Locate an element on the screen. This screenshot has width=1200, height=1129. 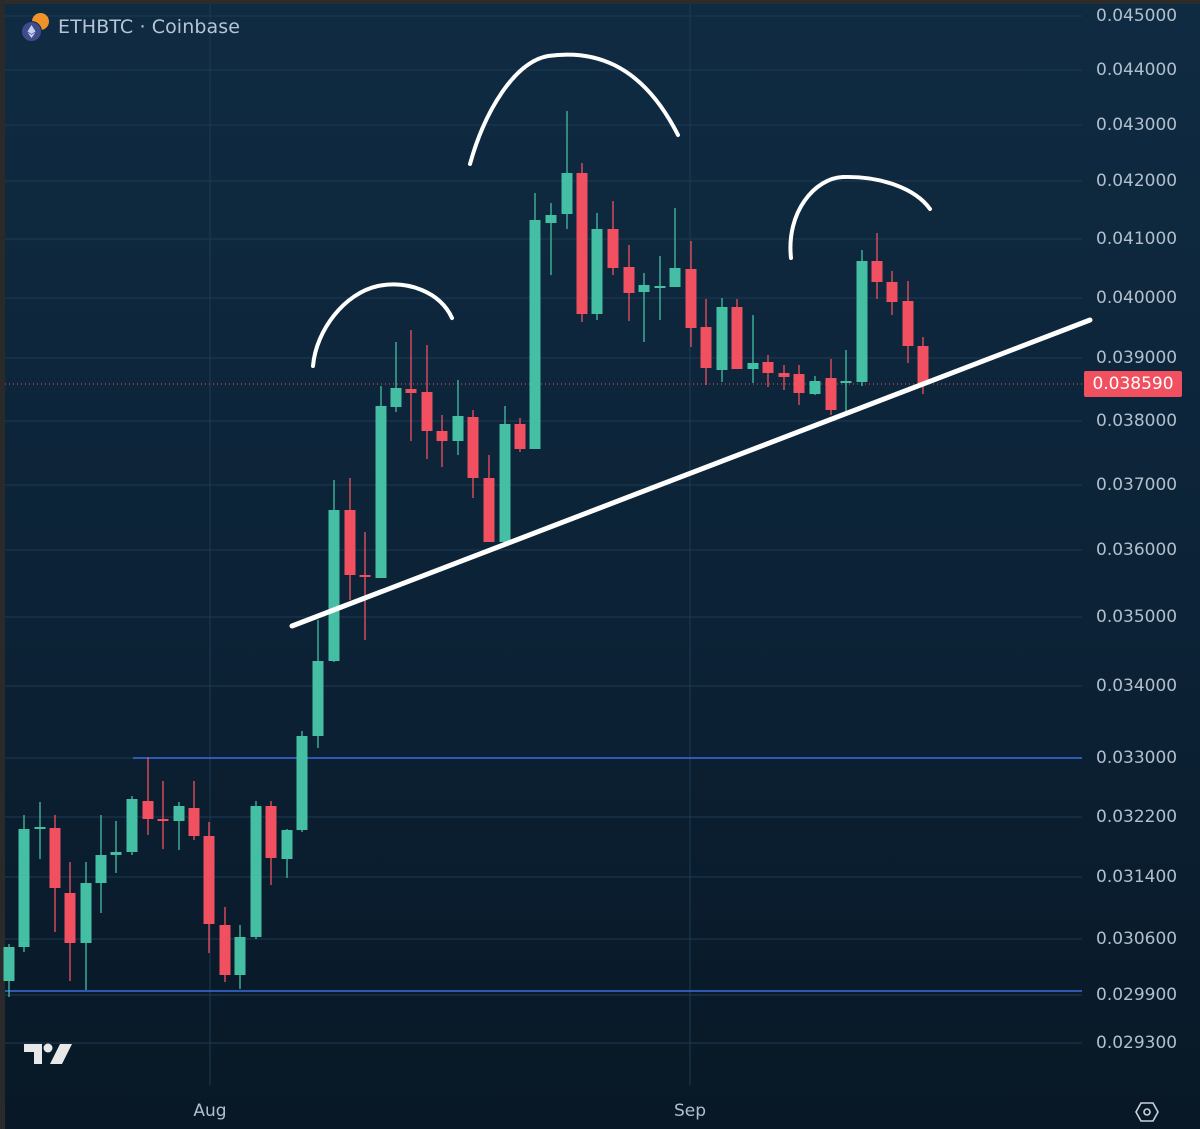
right-shoulder-arc is located at coordinates (860, 217).